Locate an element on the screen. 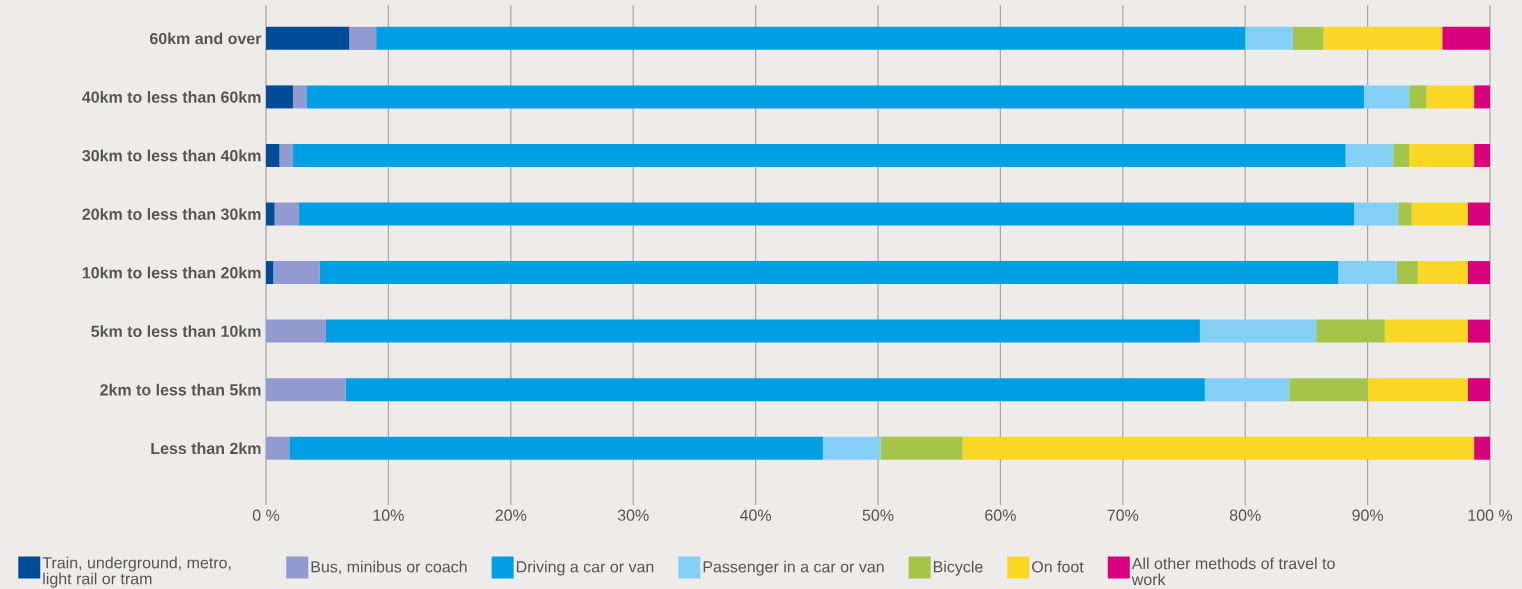 The image size is (1522, 589). x-tick-label: 70% is located at coordinates (1123, 515).